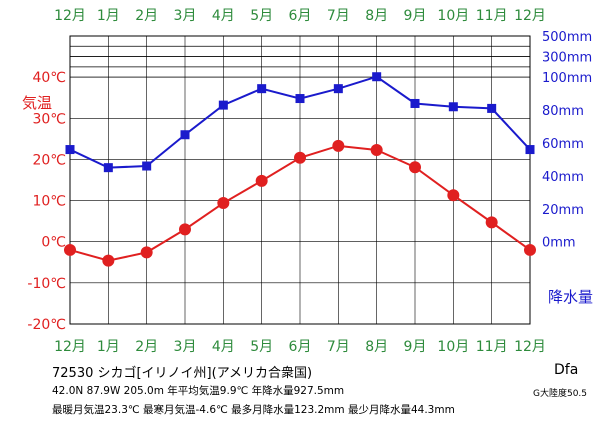  What do you see at coordinates (49, 78) in the screenshot?
I see `temperature-tick-label: 40℃` at bounding box center [49, 78].